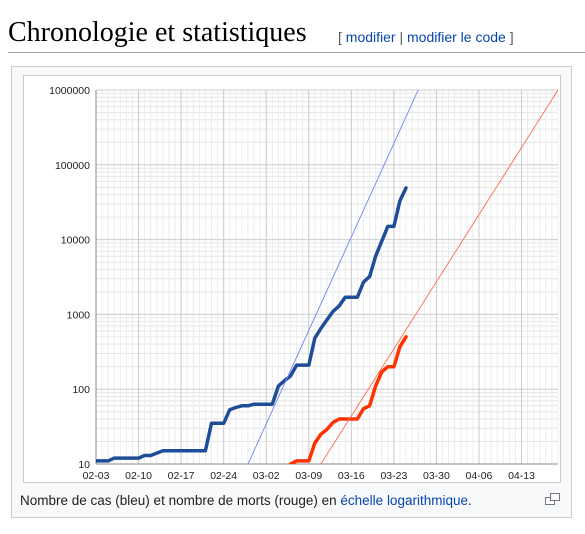 Image resolution: width=585 pixels, height=534 pixels. Describe the element at coordinates (75, 241) in the screenshot. I see `y-tick-label: 10000` at that location.